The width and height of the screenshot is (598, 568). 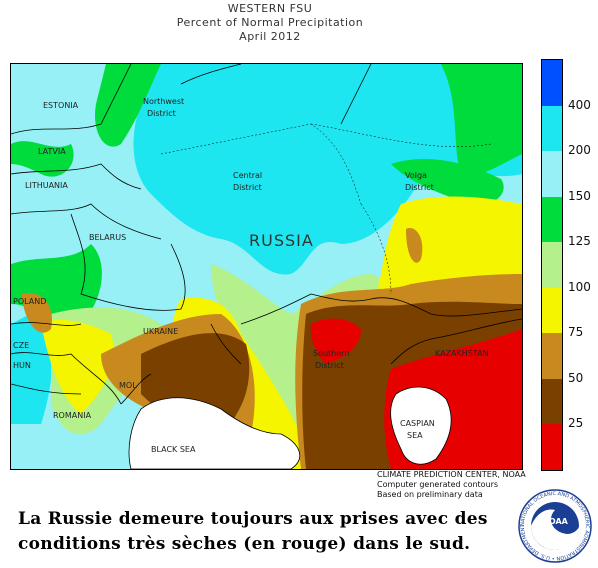 What do you see at coordinates (579, 150) in the screenshot?
I see `legend-label: 200` at bounding box center [579, 150].